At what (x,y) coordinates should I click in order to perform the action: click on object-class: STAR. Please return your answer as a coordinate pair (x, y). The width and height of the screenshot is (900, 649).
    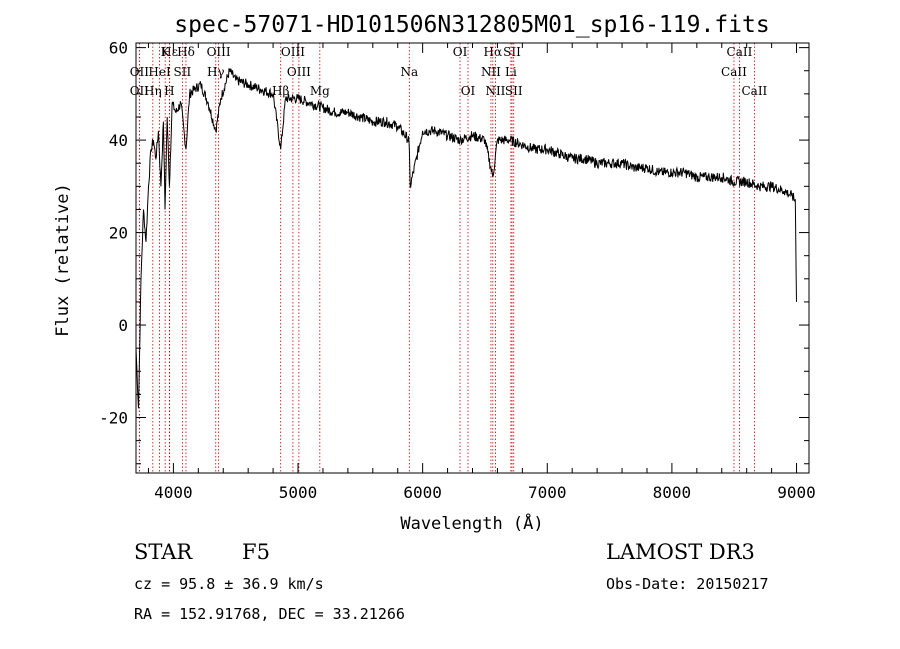
    Looking at the image, I should click on (163, 552).